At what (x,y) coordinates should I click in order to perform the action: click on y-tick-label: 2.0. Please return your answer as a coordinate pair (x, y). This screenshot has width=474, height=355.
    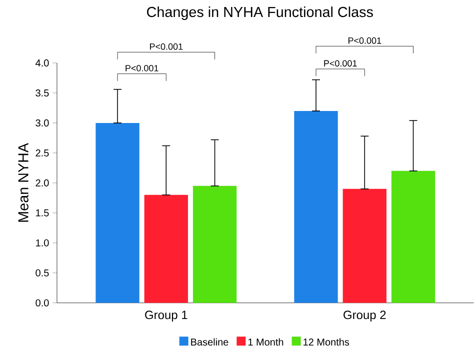
    Looking at the image, I should click on (42, 183).